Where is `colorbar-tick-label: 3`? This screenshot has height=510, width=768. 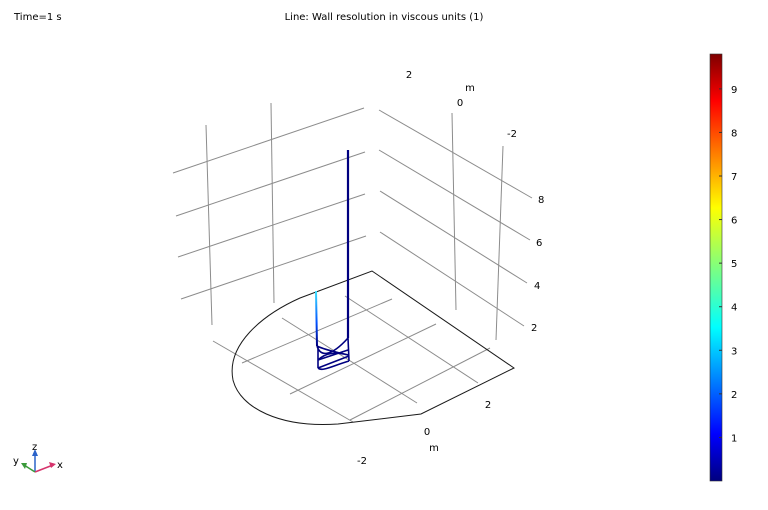
colorbar-tick-label: 3 is located at coordinates (734, 351).